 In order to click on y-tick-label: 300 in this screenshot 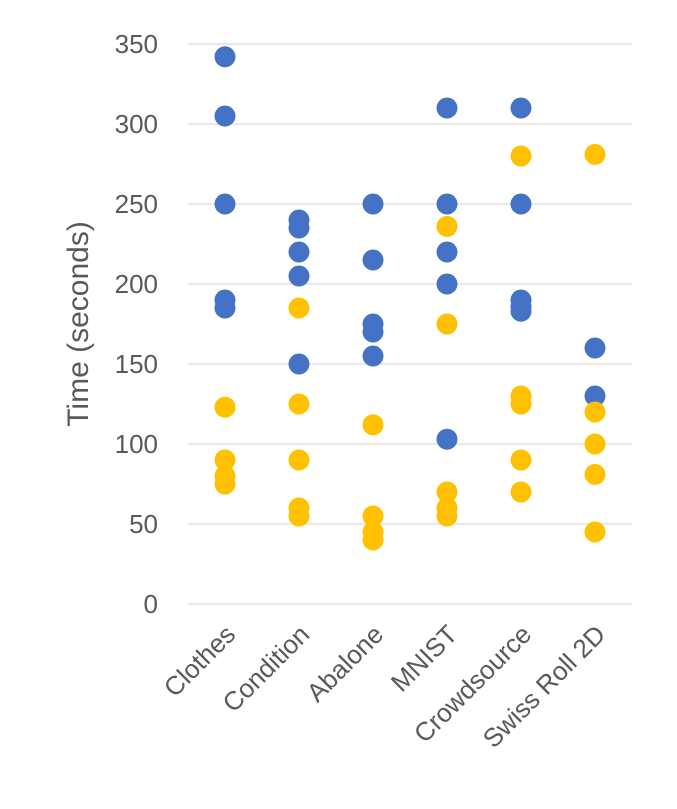, I will do `click(136, 124)`.